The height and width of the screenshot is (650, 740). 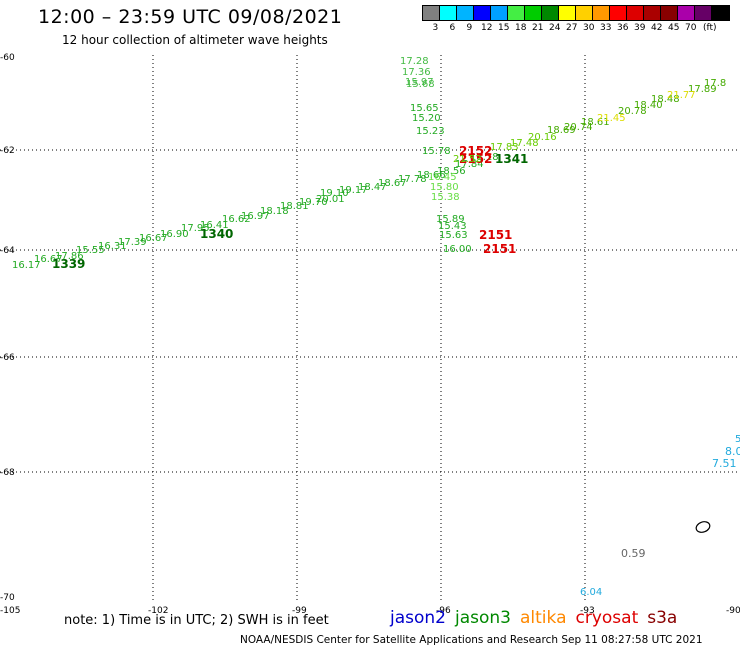 What do you see at coordinates (236, 219) in the screenshot?
I see `wave-height-label: 16.62` at bounding box center [236, 219].